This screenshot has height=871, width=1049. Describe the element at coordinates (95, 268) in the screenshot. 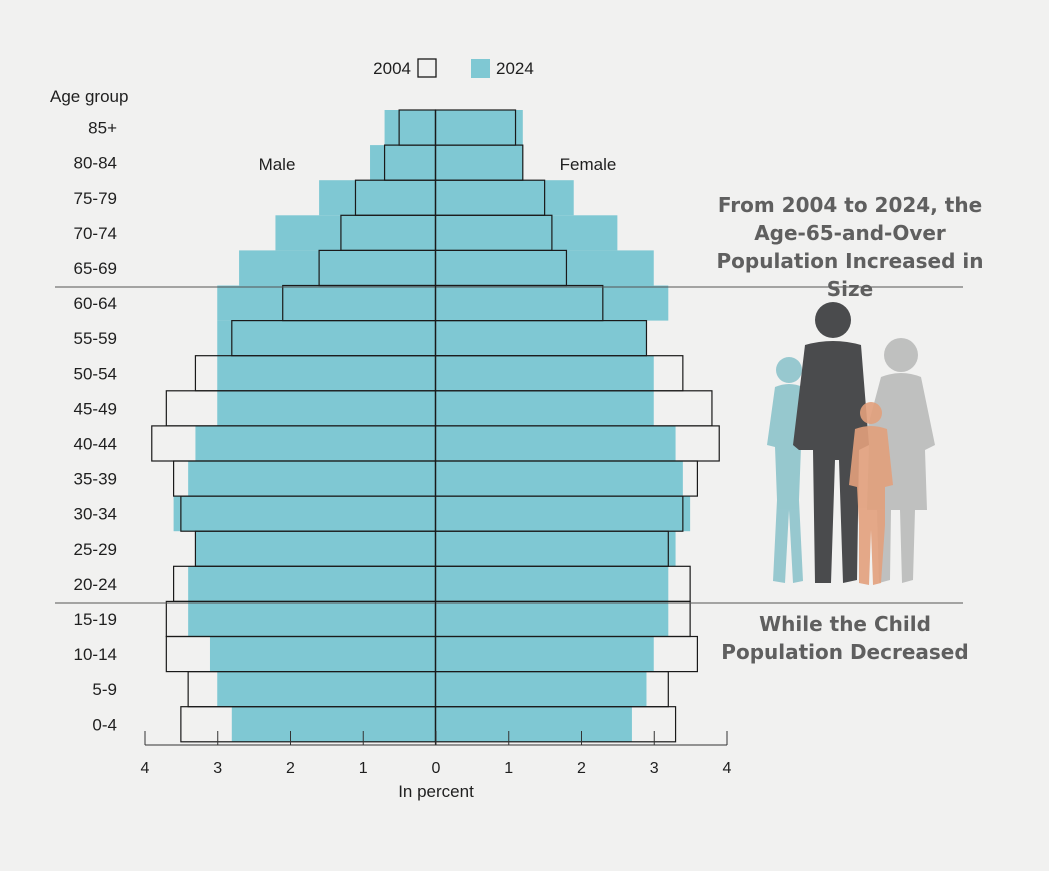

I see `age-label: 65-69` at that location.